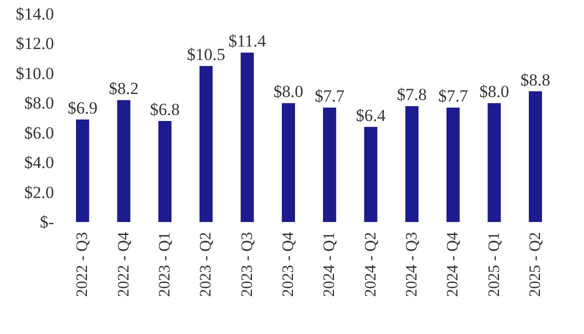 This screenshot has width=584, height=334. What do you see at coordinates (411, 264) in the screenshot?
I see `x-tick-label: 2024 - Q3` at bounding box center [411, 264].